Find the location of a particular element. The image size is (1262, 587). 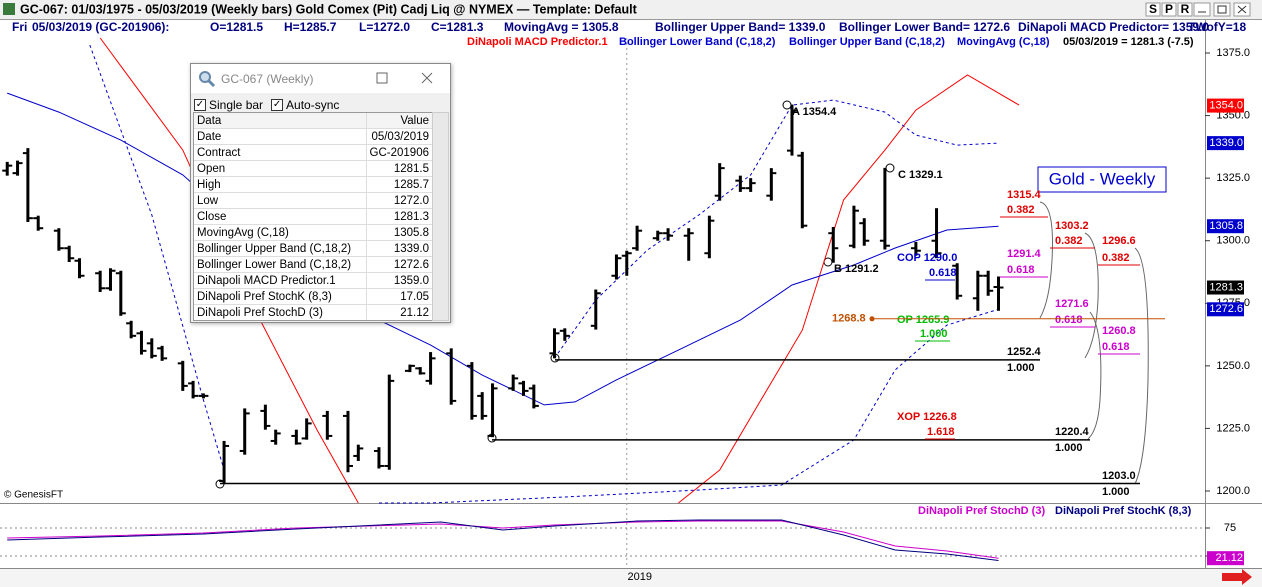

info-item: TWofY=18 is located at coordinates (1217, 27).